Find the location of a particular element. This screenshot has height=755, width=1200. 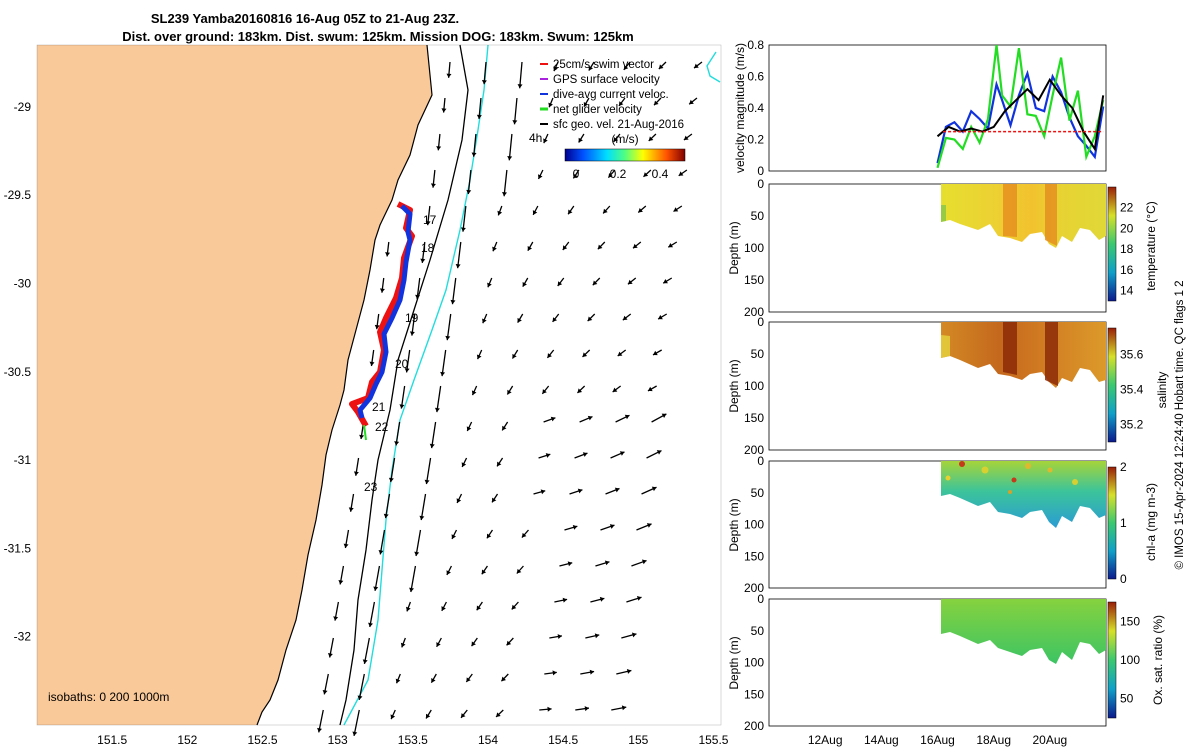

temperature-depth-ticks: 0 50 100 150 200 is located at coordinates (754, 248).